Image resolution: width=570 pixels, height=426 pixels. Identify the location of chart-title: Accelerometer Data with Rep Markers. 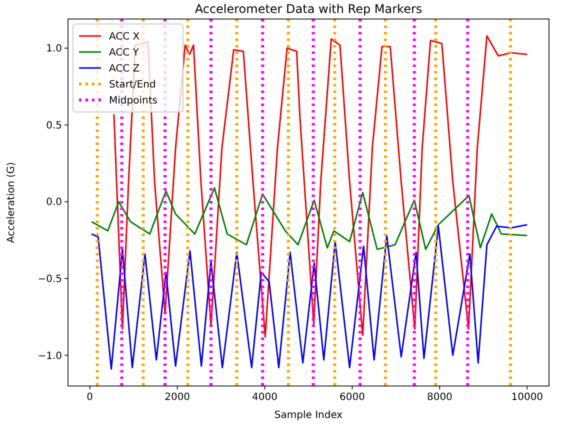
(308, 9).